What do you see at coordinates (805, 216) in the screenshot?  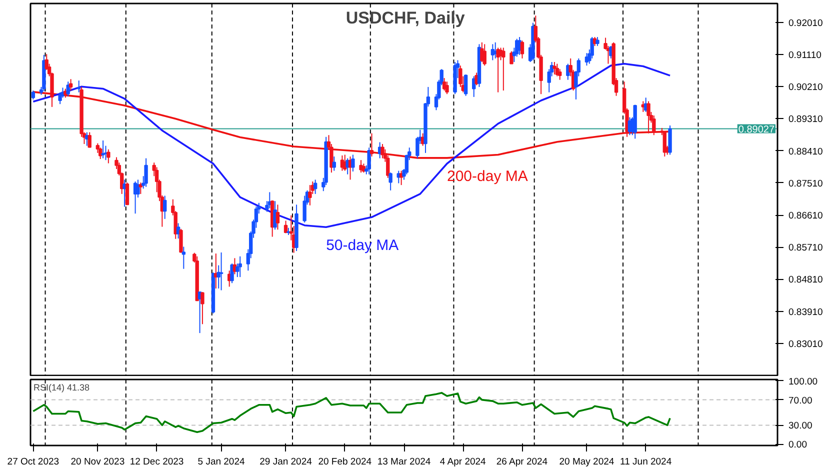 I see `y-tick-label: 0.86610` at bounding box center [805, 216].